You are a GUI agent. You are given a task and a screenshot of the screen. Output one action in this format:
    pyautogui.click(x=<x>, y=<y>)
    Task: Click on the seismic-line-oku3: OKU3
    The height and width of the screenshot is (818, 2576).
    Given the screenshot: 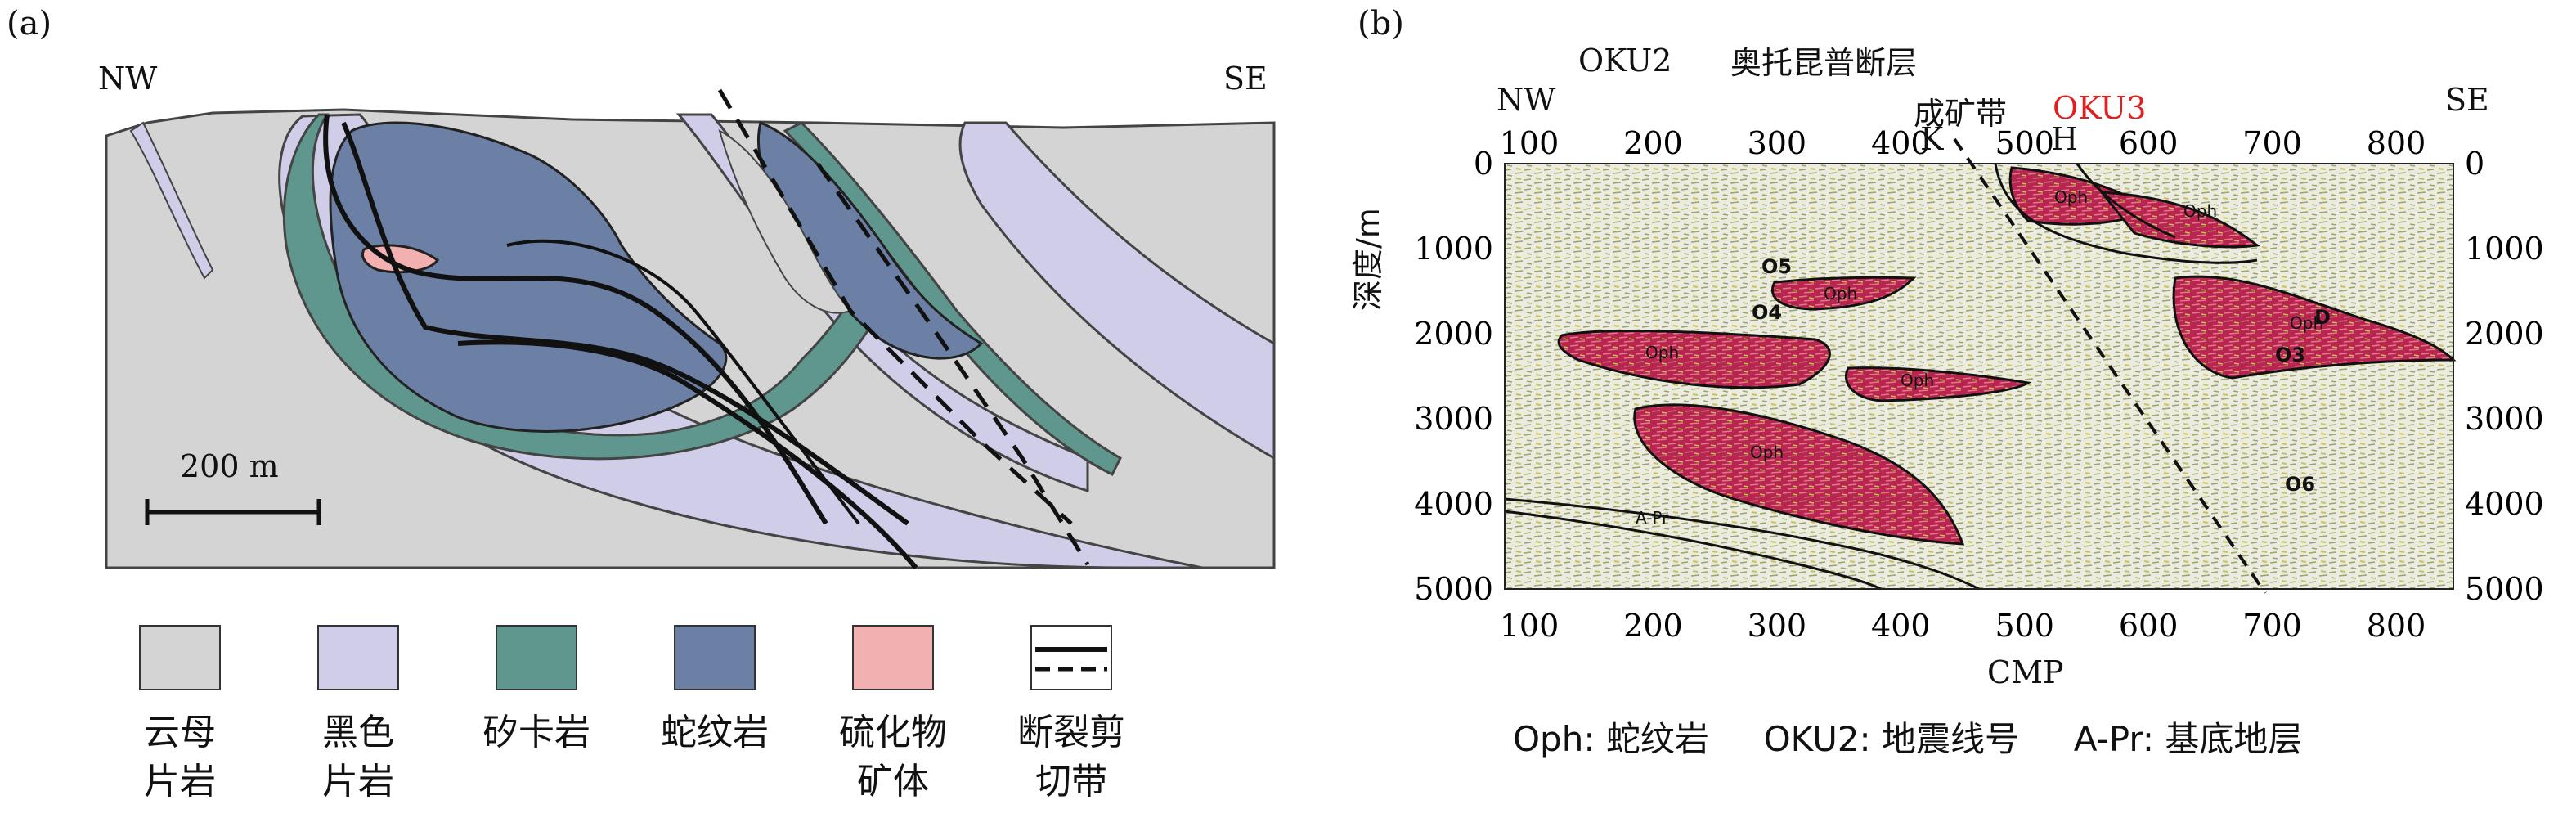 What is the action you would take?
    pyautogui.click(x=2100, y=108)
    